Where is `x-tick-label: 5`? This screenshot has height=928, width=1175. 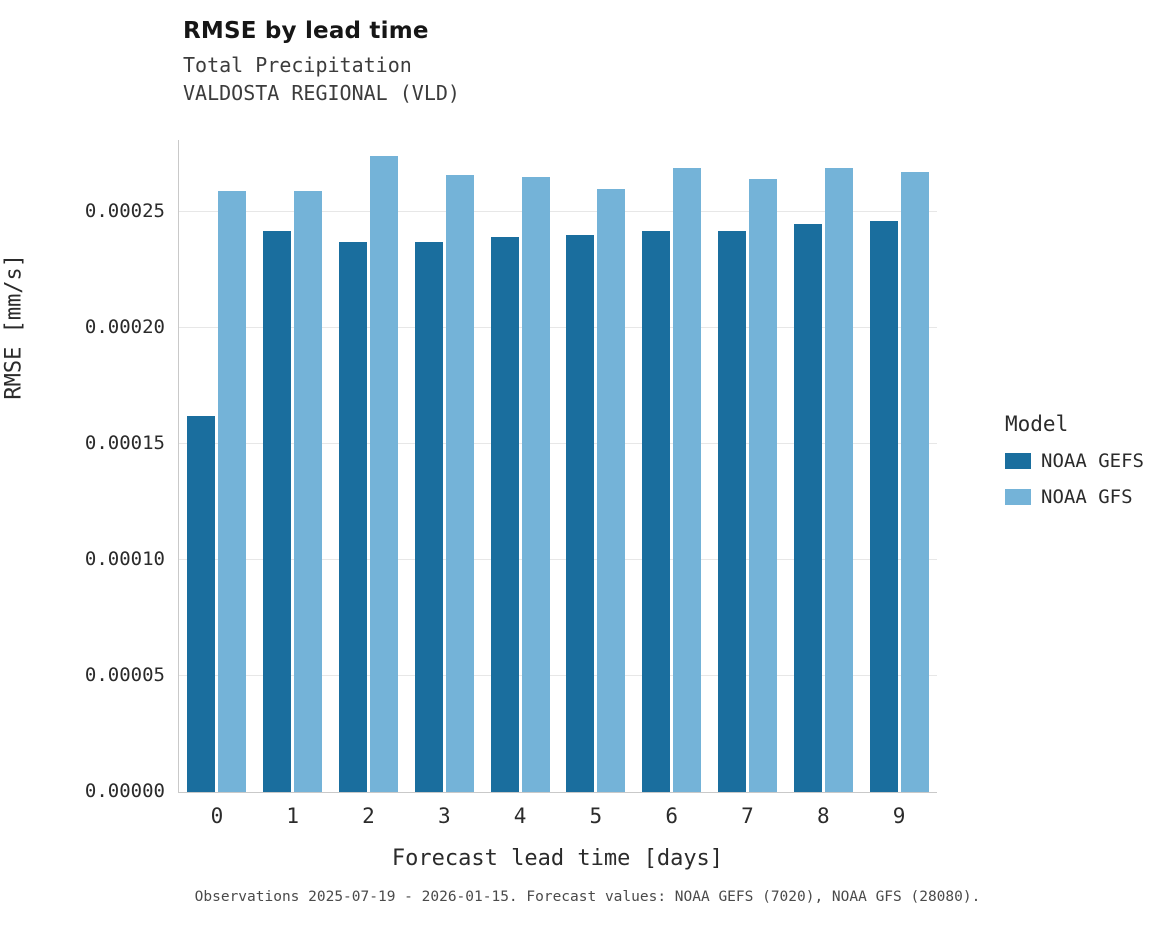 x-tick-label: 5 is located at coordinates (596, 816).